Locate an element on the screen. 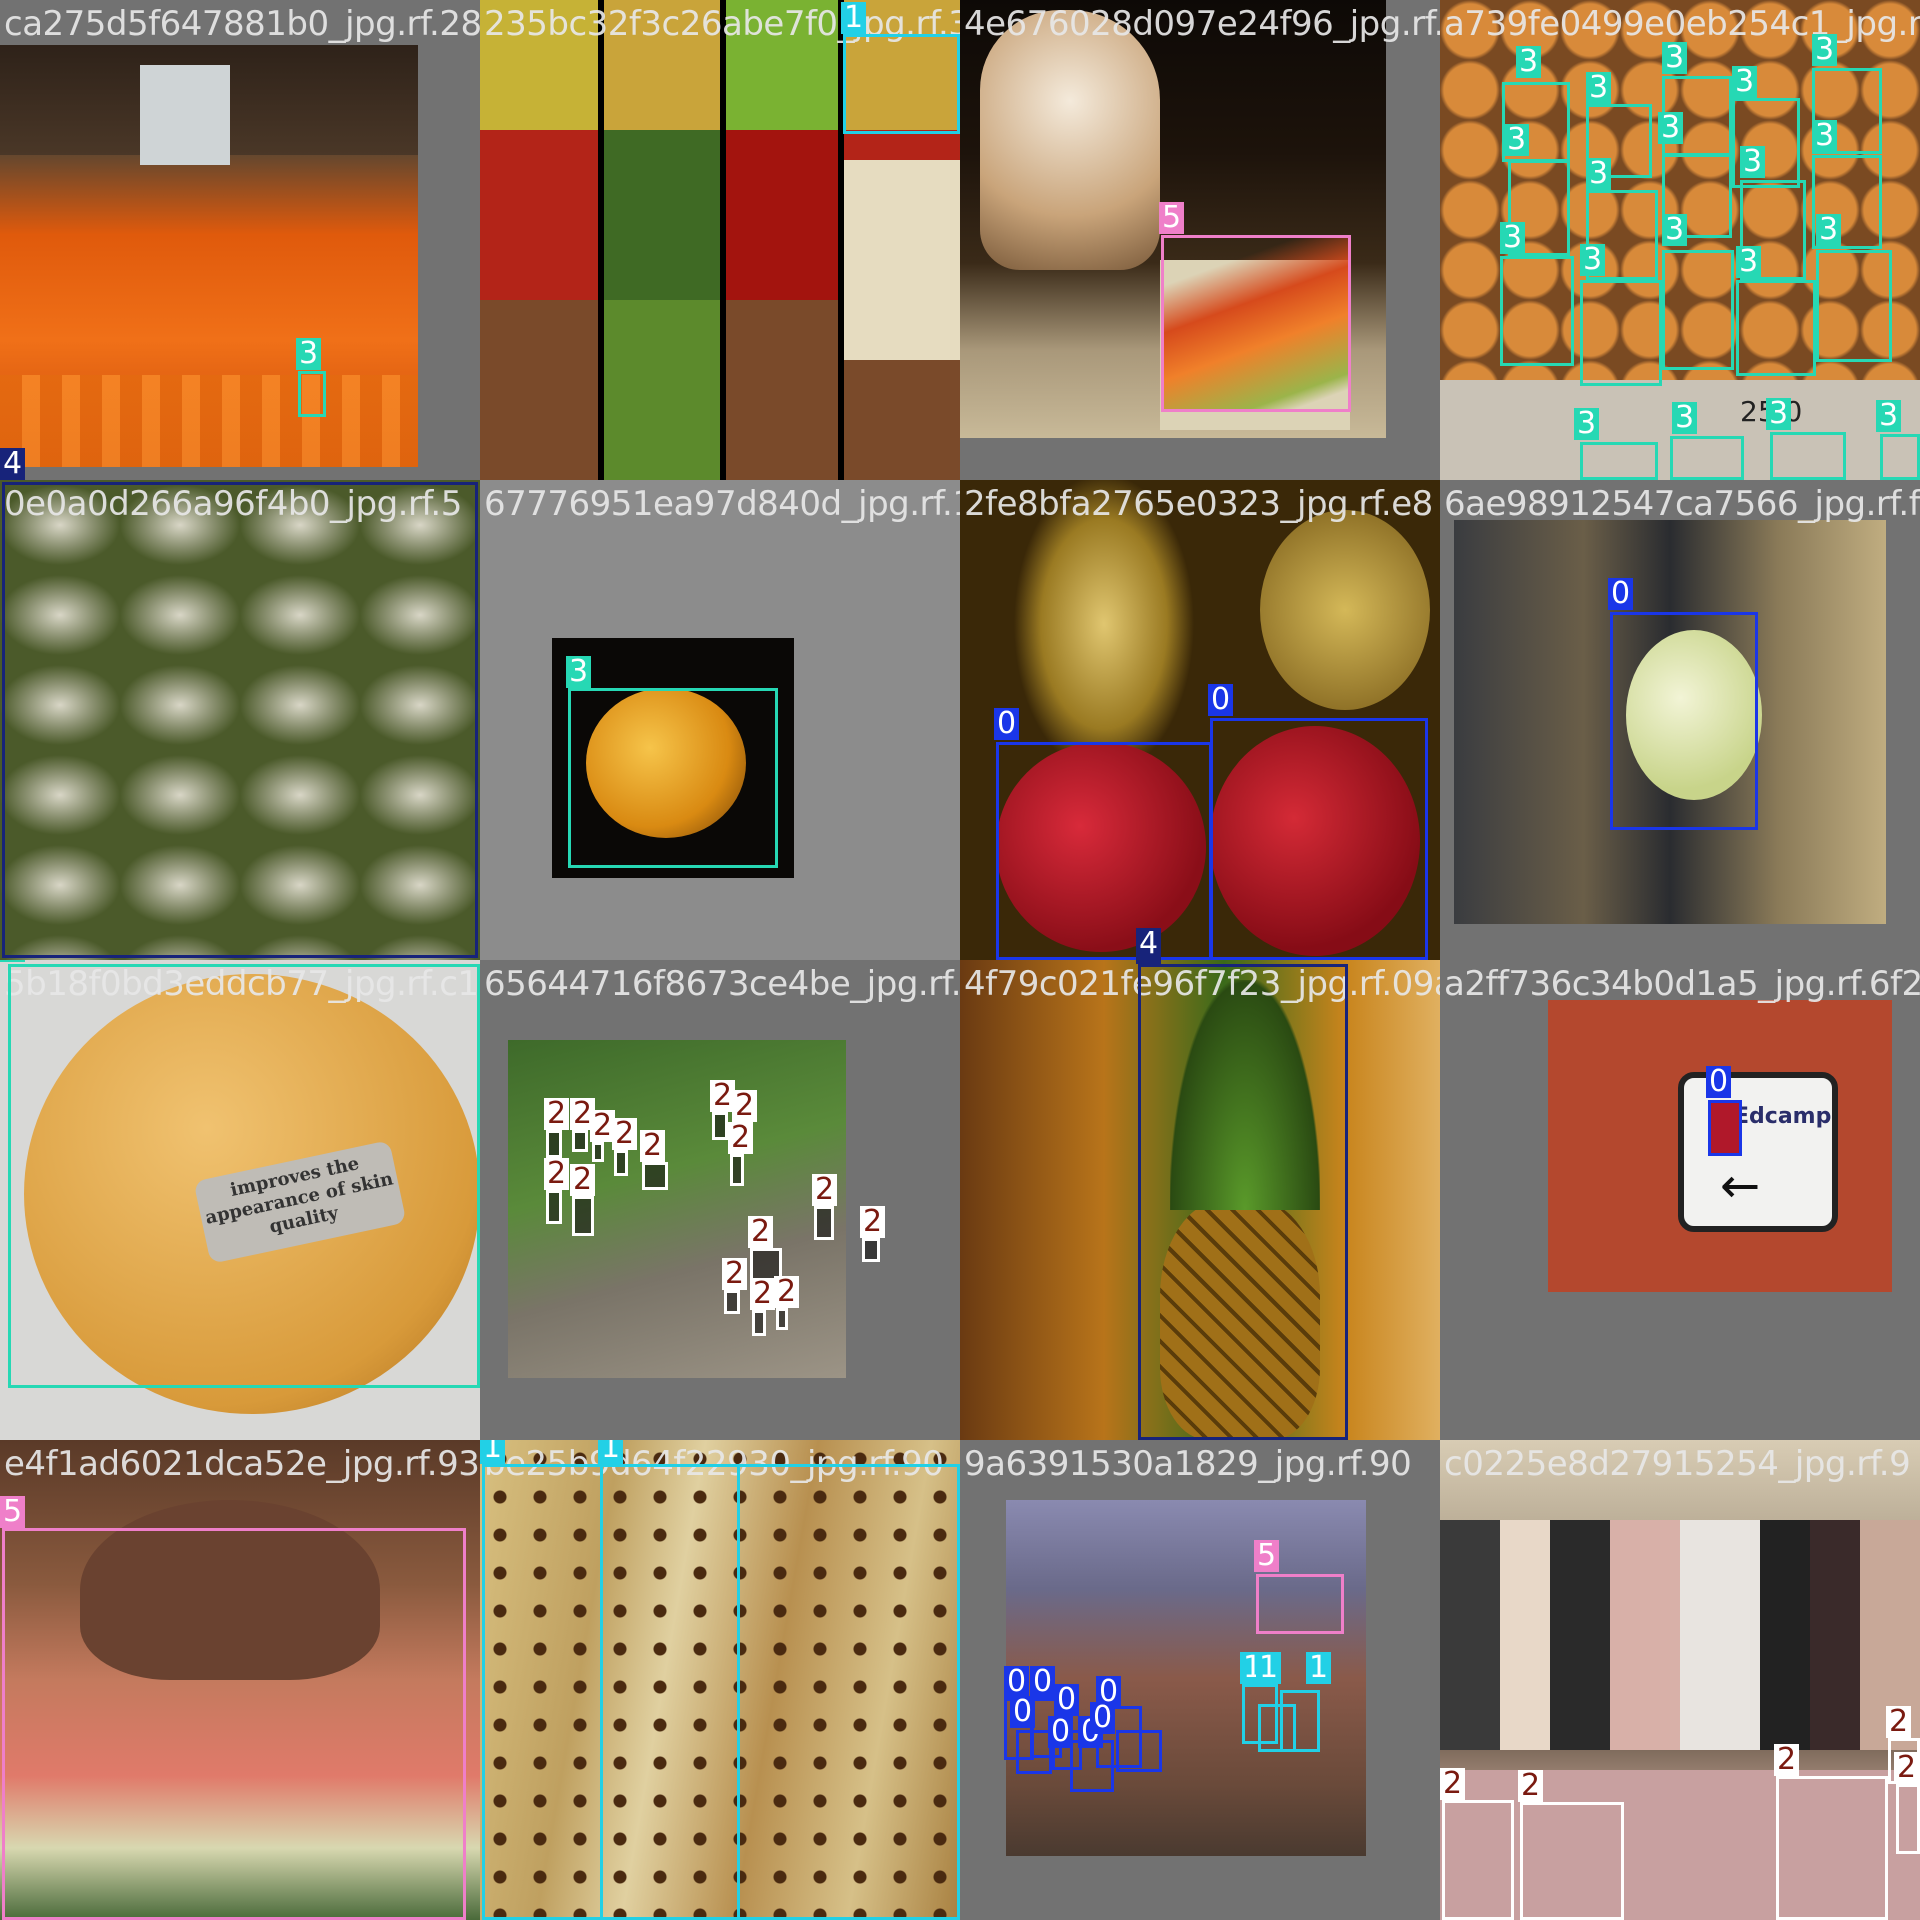  tile-4: 0e0a0d266a96f4b0_jpg.rf.5 is located at coordinates (240, 720).